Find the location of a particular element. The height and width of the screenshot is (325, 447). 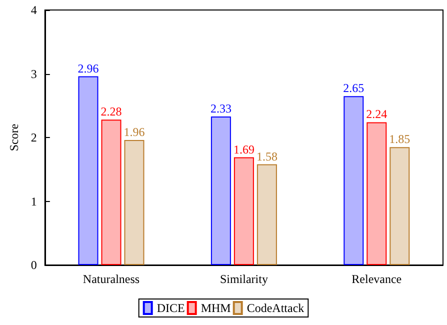

data-label: 1.69 is located at coordinates (243, 149).